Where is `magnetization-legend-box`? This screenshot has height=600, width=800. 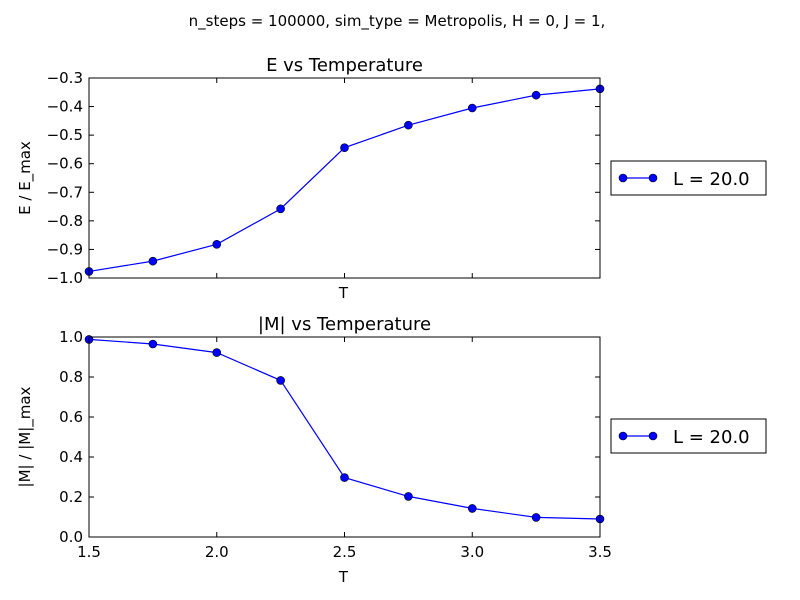
magnetization-legend-box is located at coordinates (688, 436).